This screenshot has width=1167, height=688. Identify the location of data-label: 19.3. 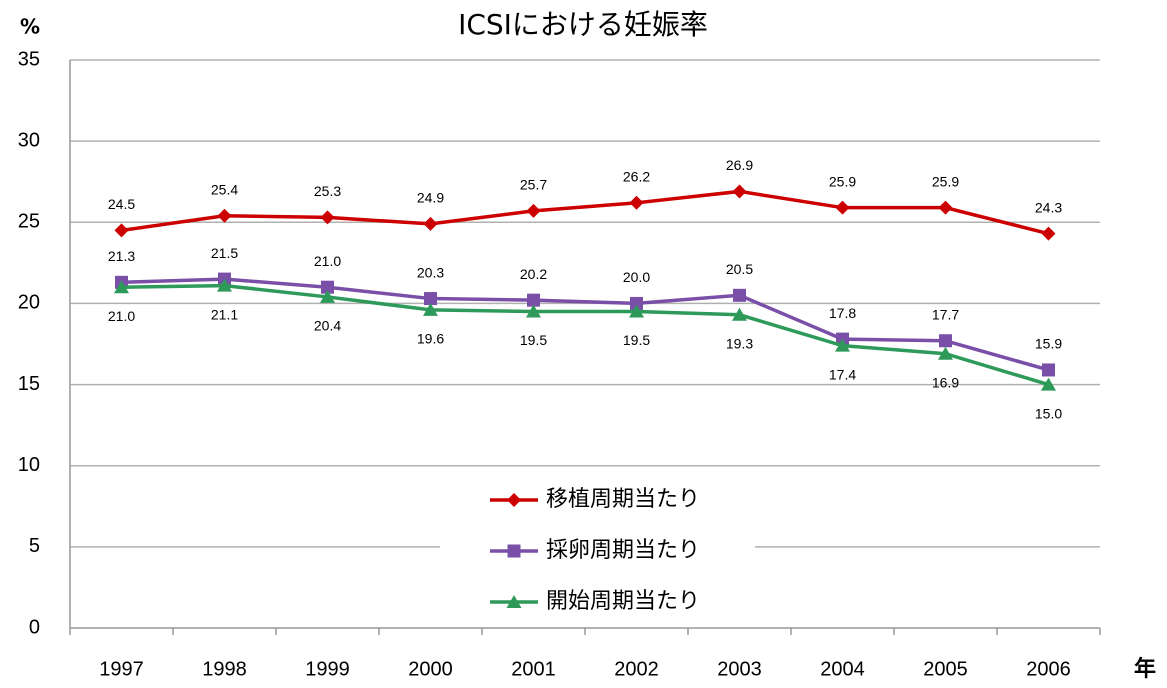
(739, 343).